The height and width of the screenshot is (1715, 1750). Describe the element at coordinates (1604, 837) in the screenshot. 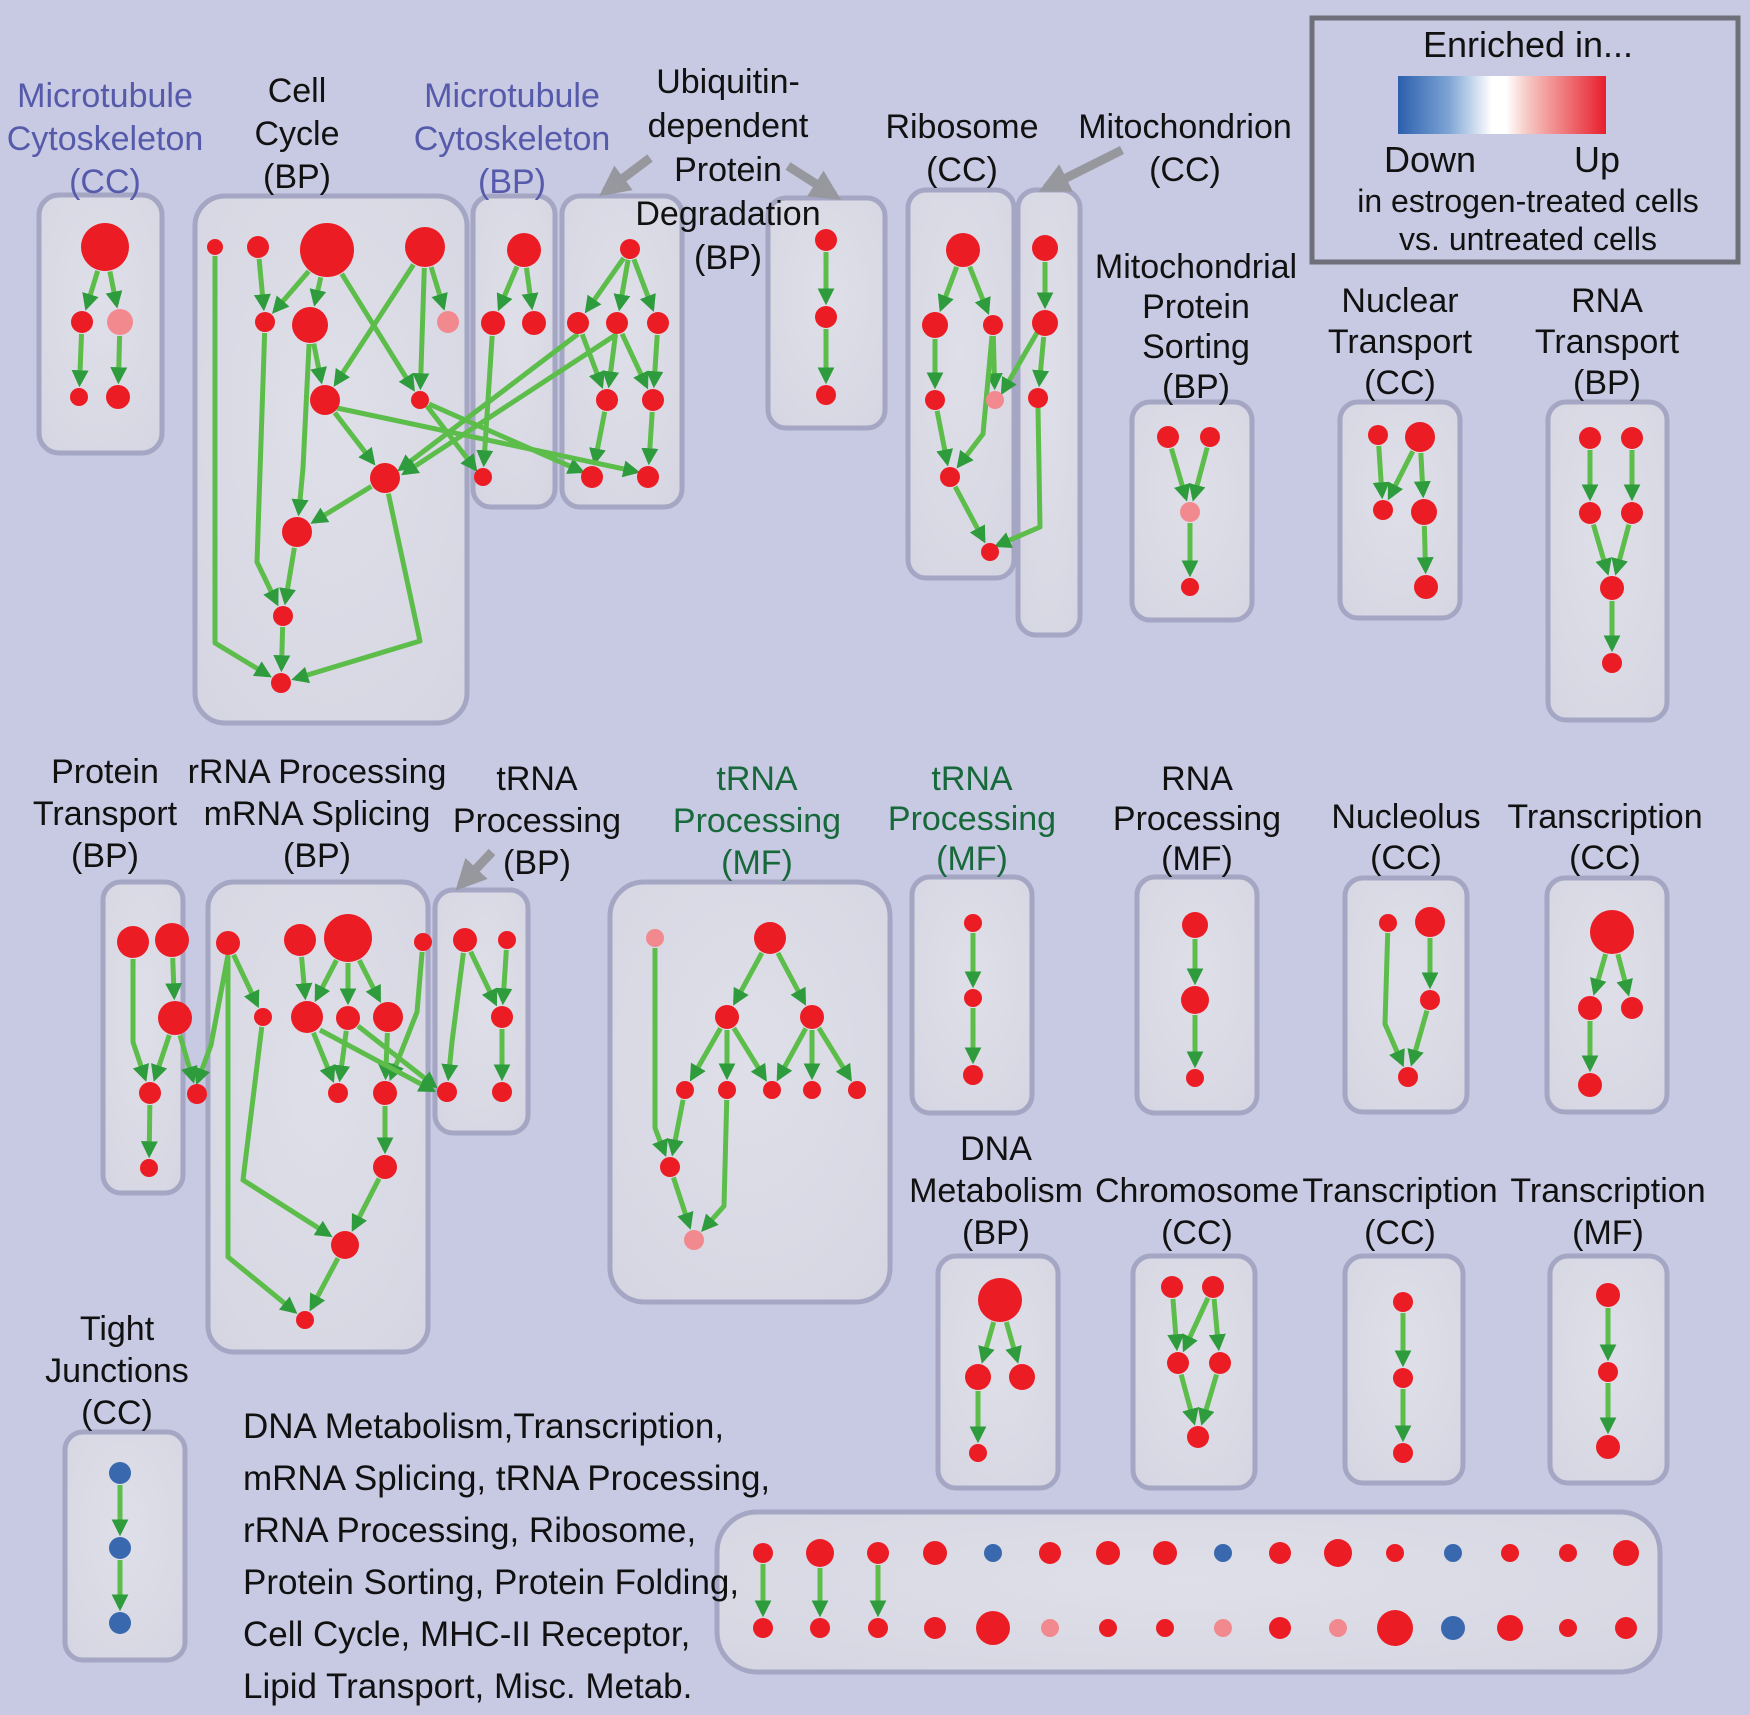

I see `group-label-transcription-cc-mid: Transcription (CC)` at that location.